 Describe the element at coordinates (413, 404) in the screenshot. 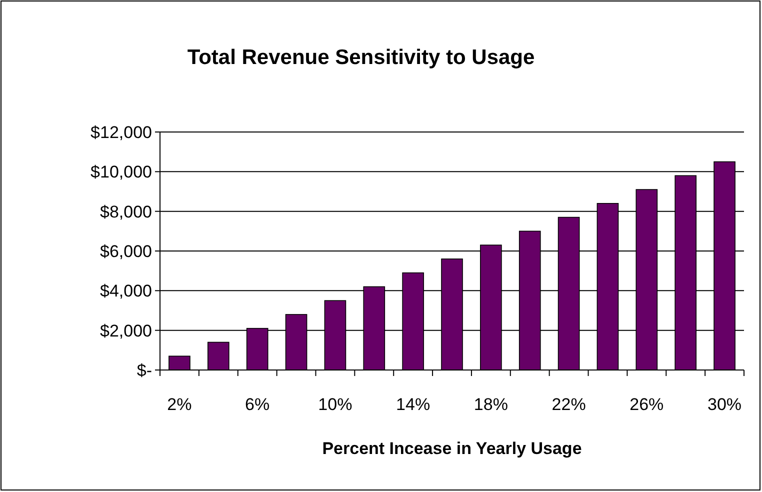

I see `x-tick-label: 14%` at that location.